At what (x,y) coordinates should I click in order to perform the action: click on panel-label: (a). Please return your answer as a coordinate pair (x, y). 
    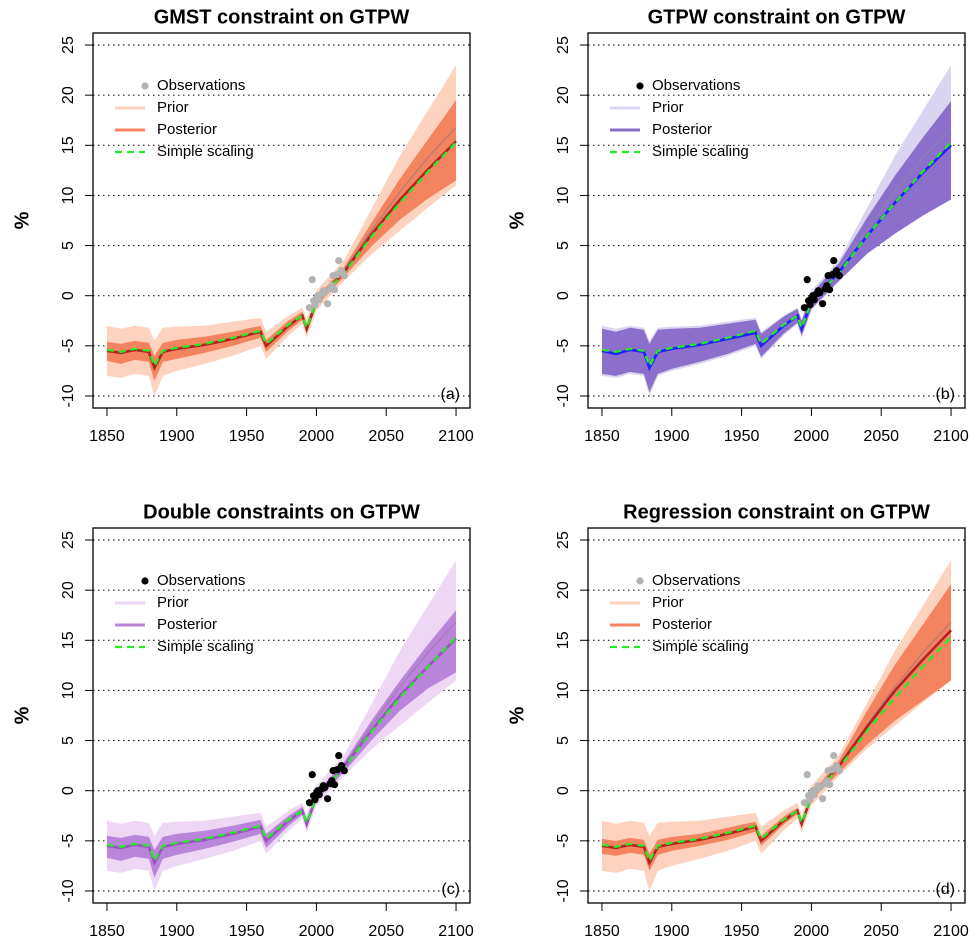
    Looking at the image, I should click on (450, 394).